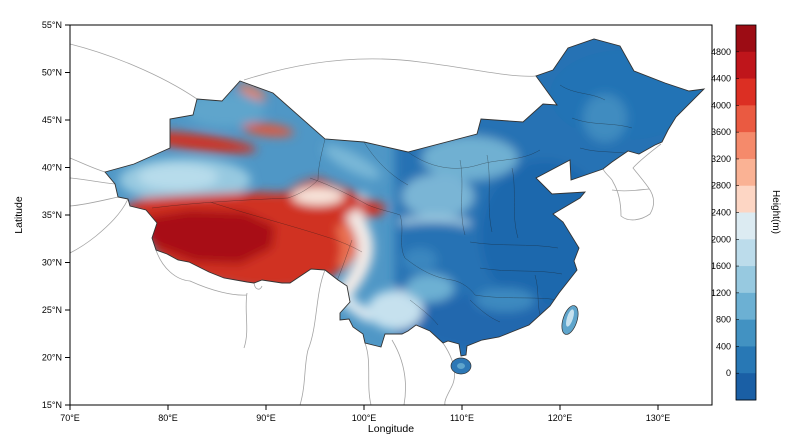 This screenshot has height=434, width=800. What do you see at coordinates (52, 25) in the screenshot?
I see `y-tick-55N: 55°N` at bounding box center [52, 25].